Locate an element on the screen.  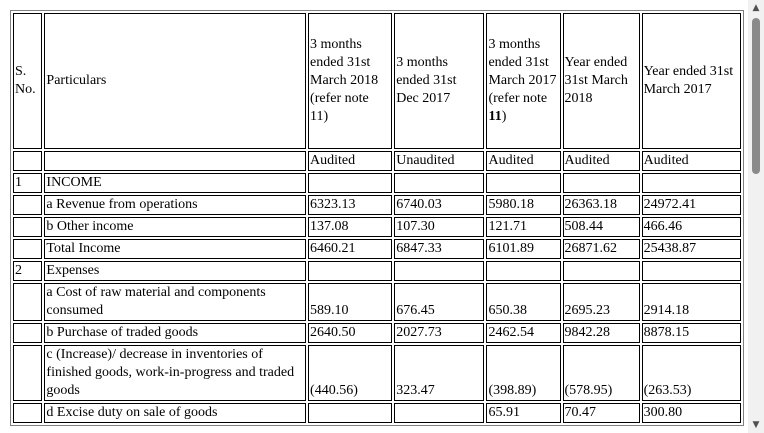
row-value: 65.91 is located at coordinates (523, 413).